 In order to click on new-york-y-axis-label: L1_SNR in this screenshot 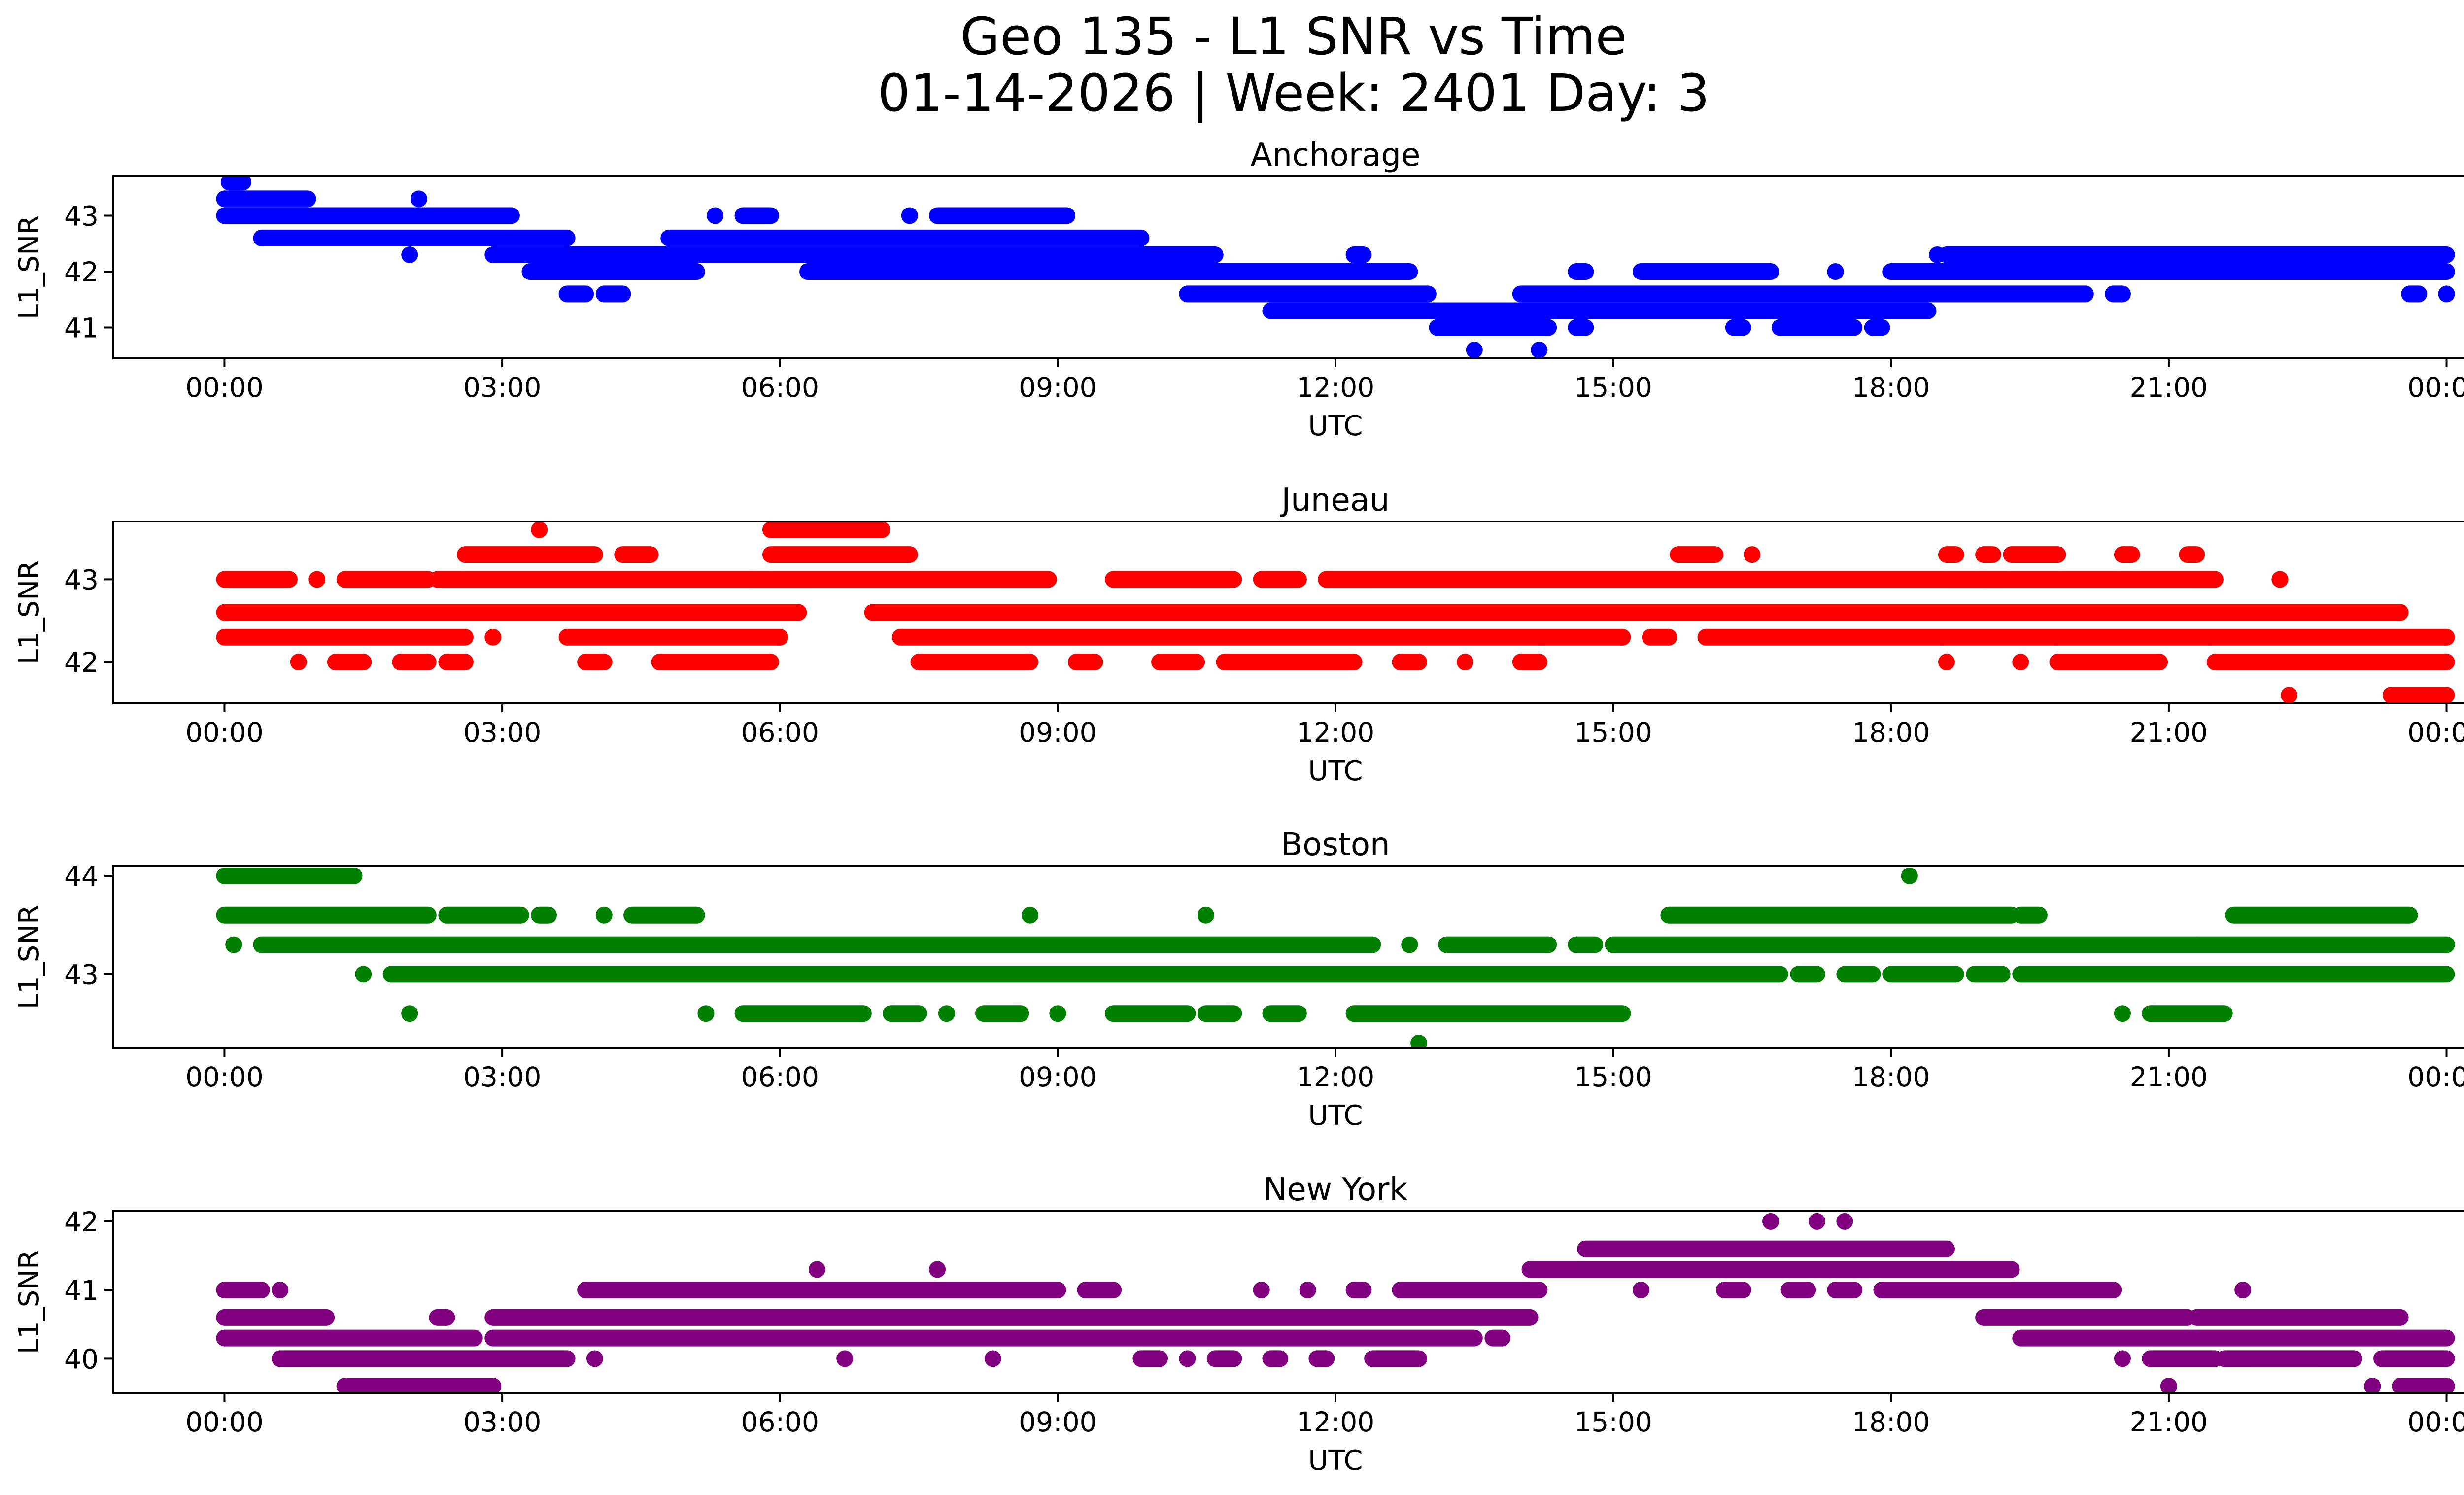, I will do `click(29, 1302)`.